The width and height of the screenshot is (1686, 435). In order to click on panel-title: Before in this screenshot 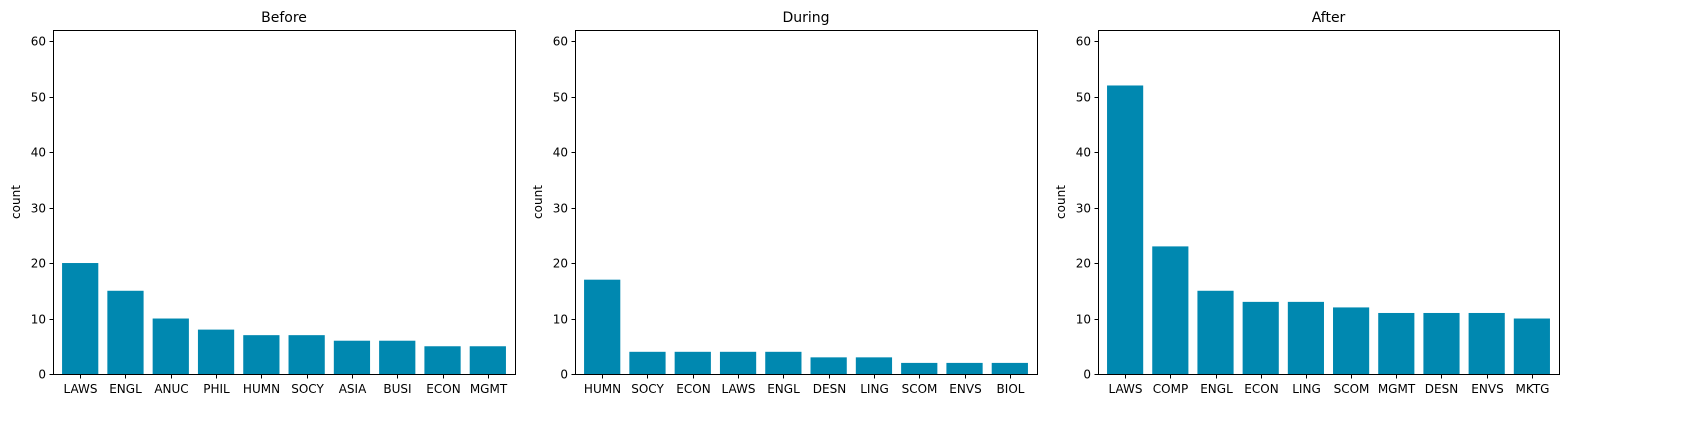, I will do `click(284, 18)`.